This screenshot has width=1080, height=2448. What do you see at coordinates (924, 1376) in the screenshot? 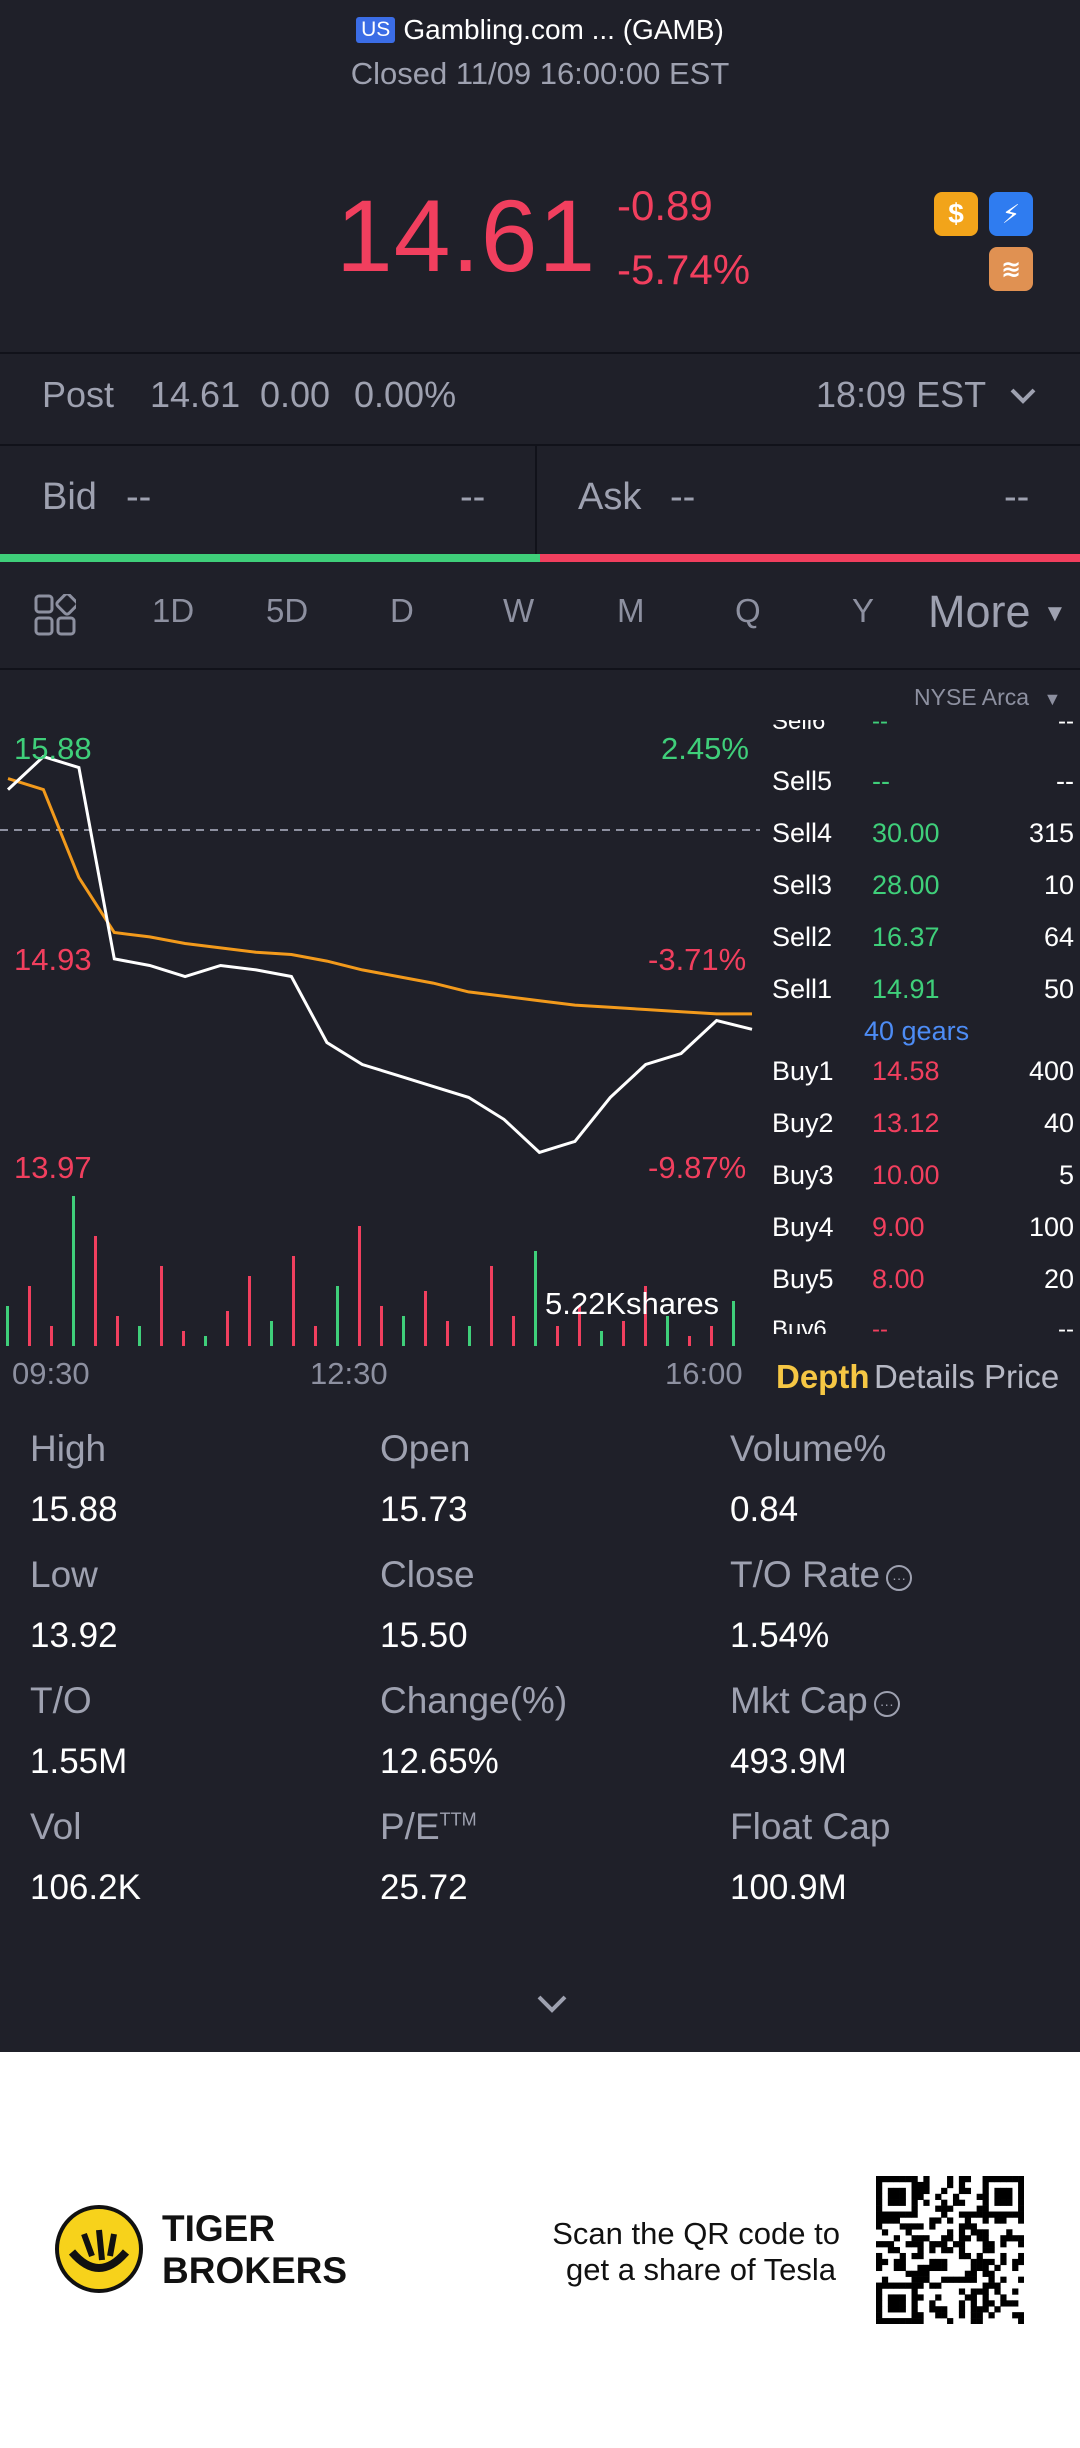
I see `tab-details: Details` at bounding box center [924, 1376].